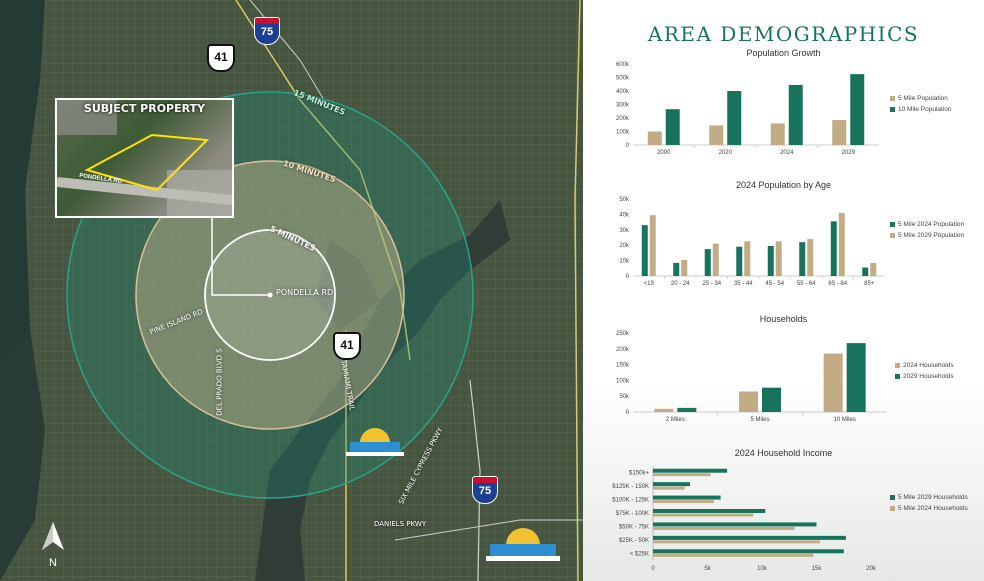 This screenshot has width=984, height=581. What do you see at coordinates (485, 490) in the screenshot?
I see `i75-shield-icon: 75` at bounding box center [485, 490].